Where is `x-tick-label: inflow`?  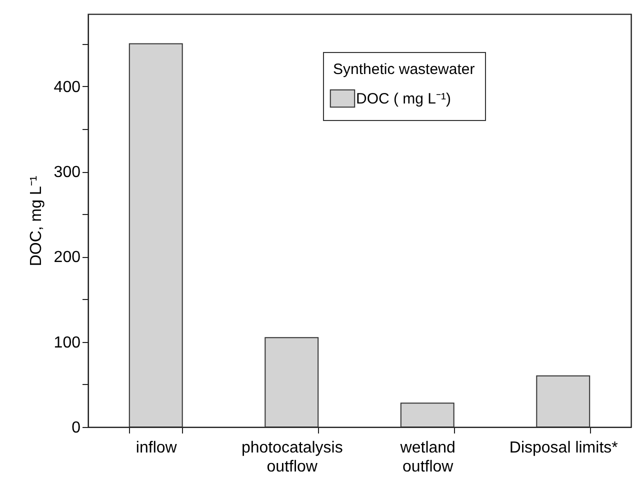
x-tick-label: inflow is located at coordinates (157, 448).